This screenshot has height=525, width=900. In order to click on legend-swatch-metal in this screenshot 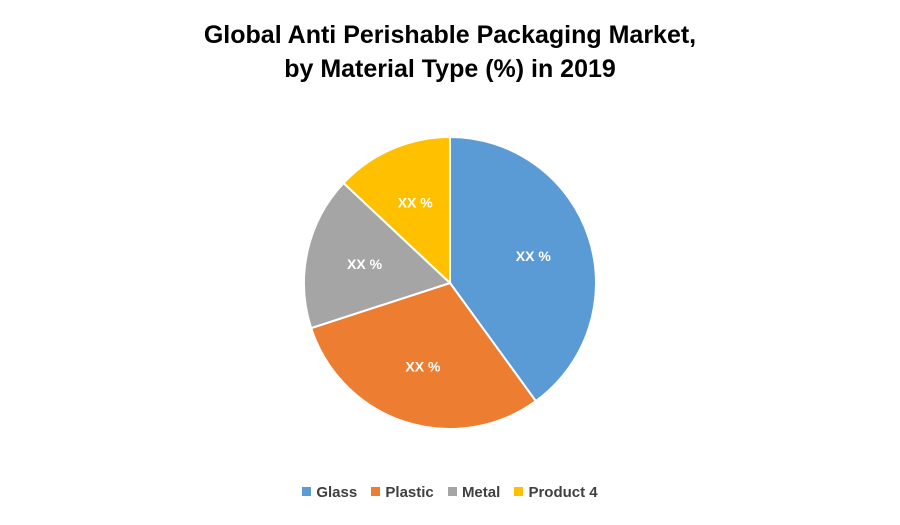, I will do `click(452, 491)`.